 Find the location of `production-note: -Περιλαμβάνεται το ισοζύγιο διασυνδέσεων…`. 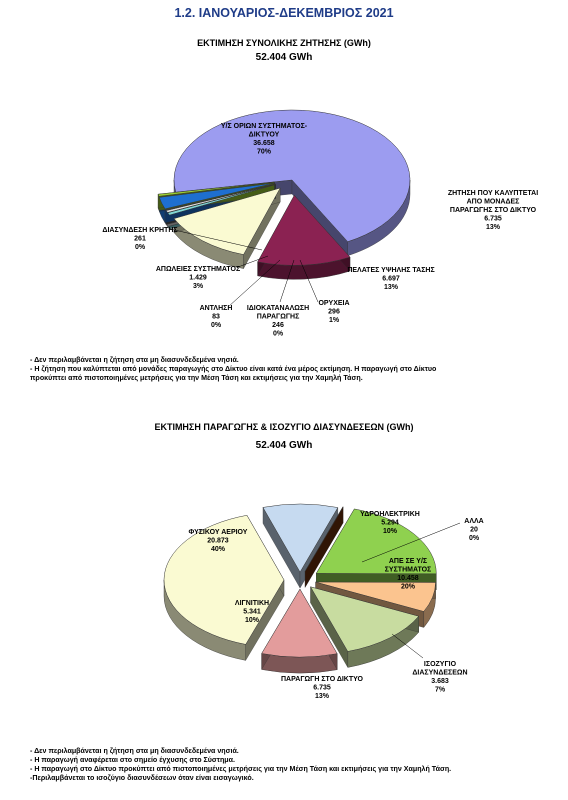

production-note: -Περιλαμβάνεται το ισοζύγιο διασυνδέσεων… is located at coordinates (142, 778).